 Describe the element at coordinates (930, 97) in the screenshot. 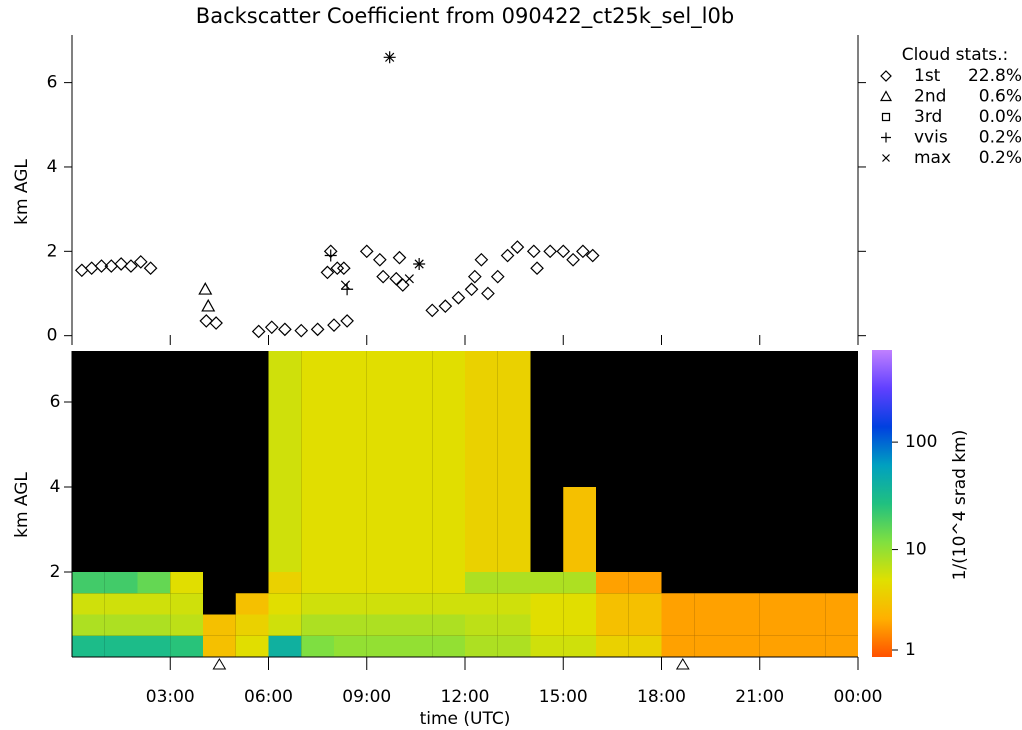

I see `legend-label: 2nd` at that location.